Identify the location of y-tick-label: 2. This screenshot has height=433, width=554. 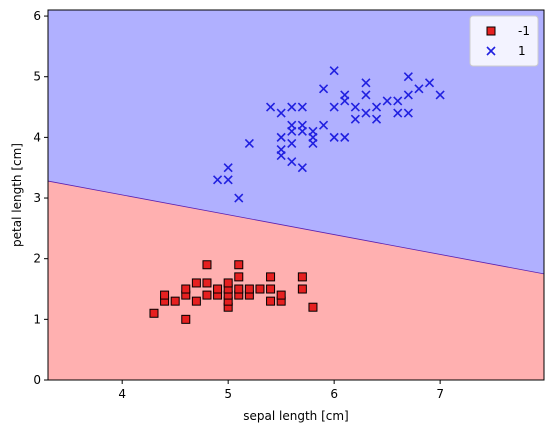
(37, 259).